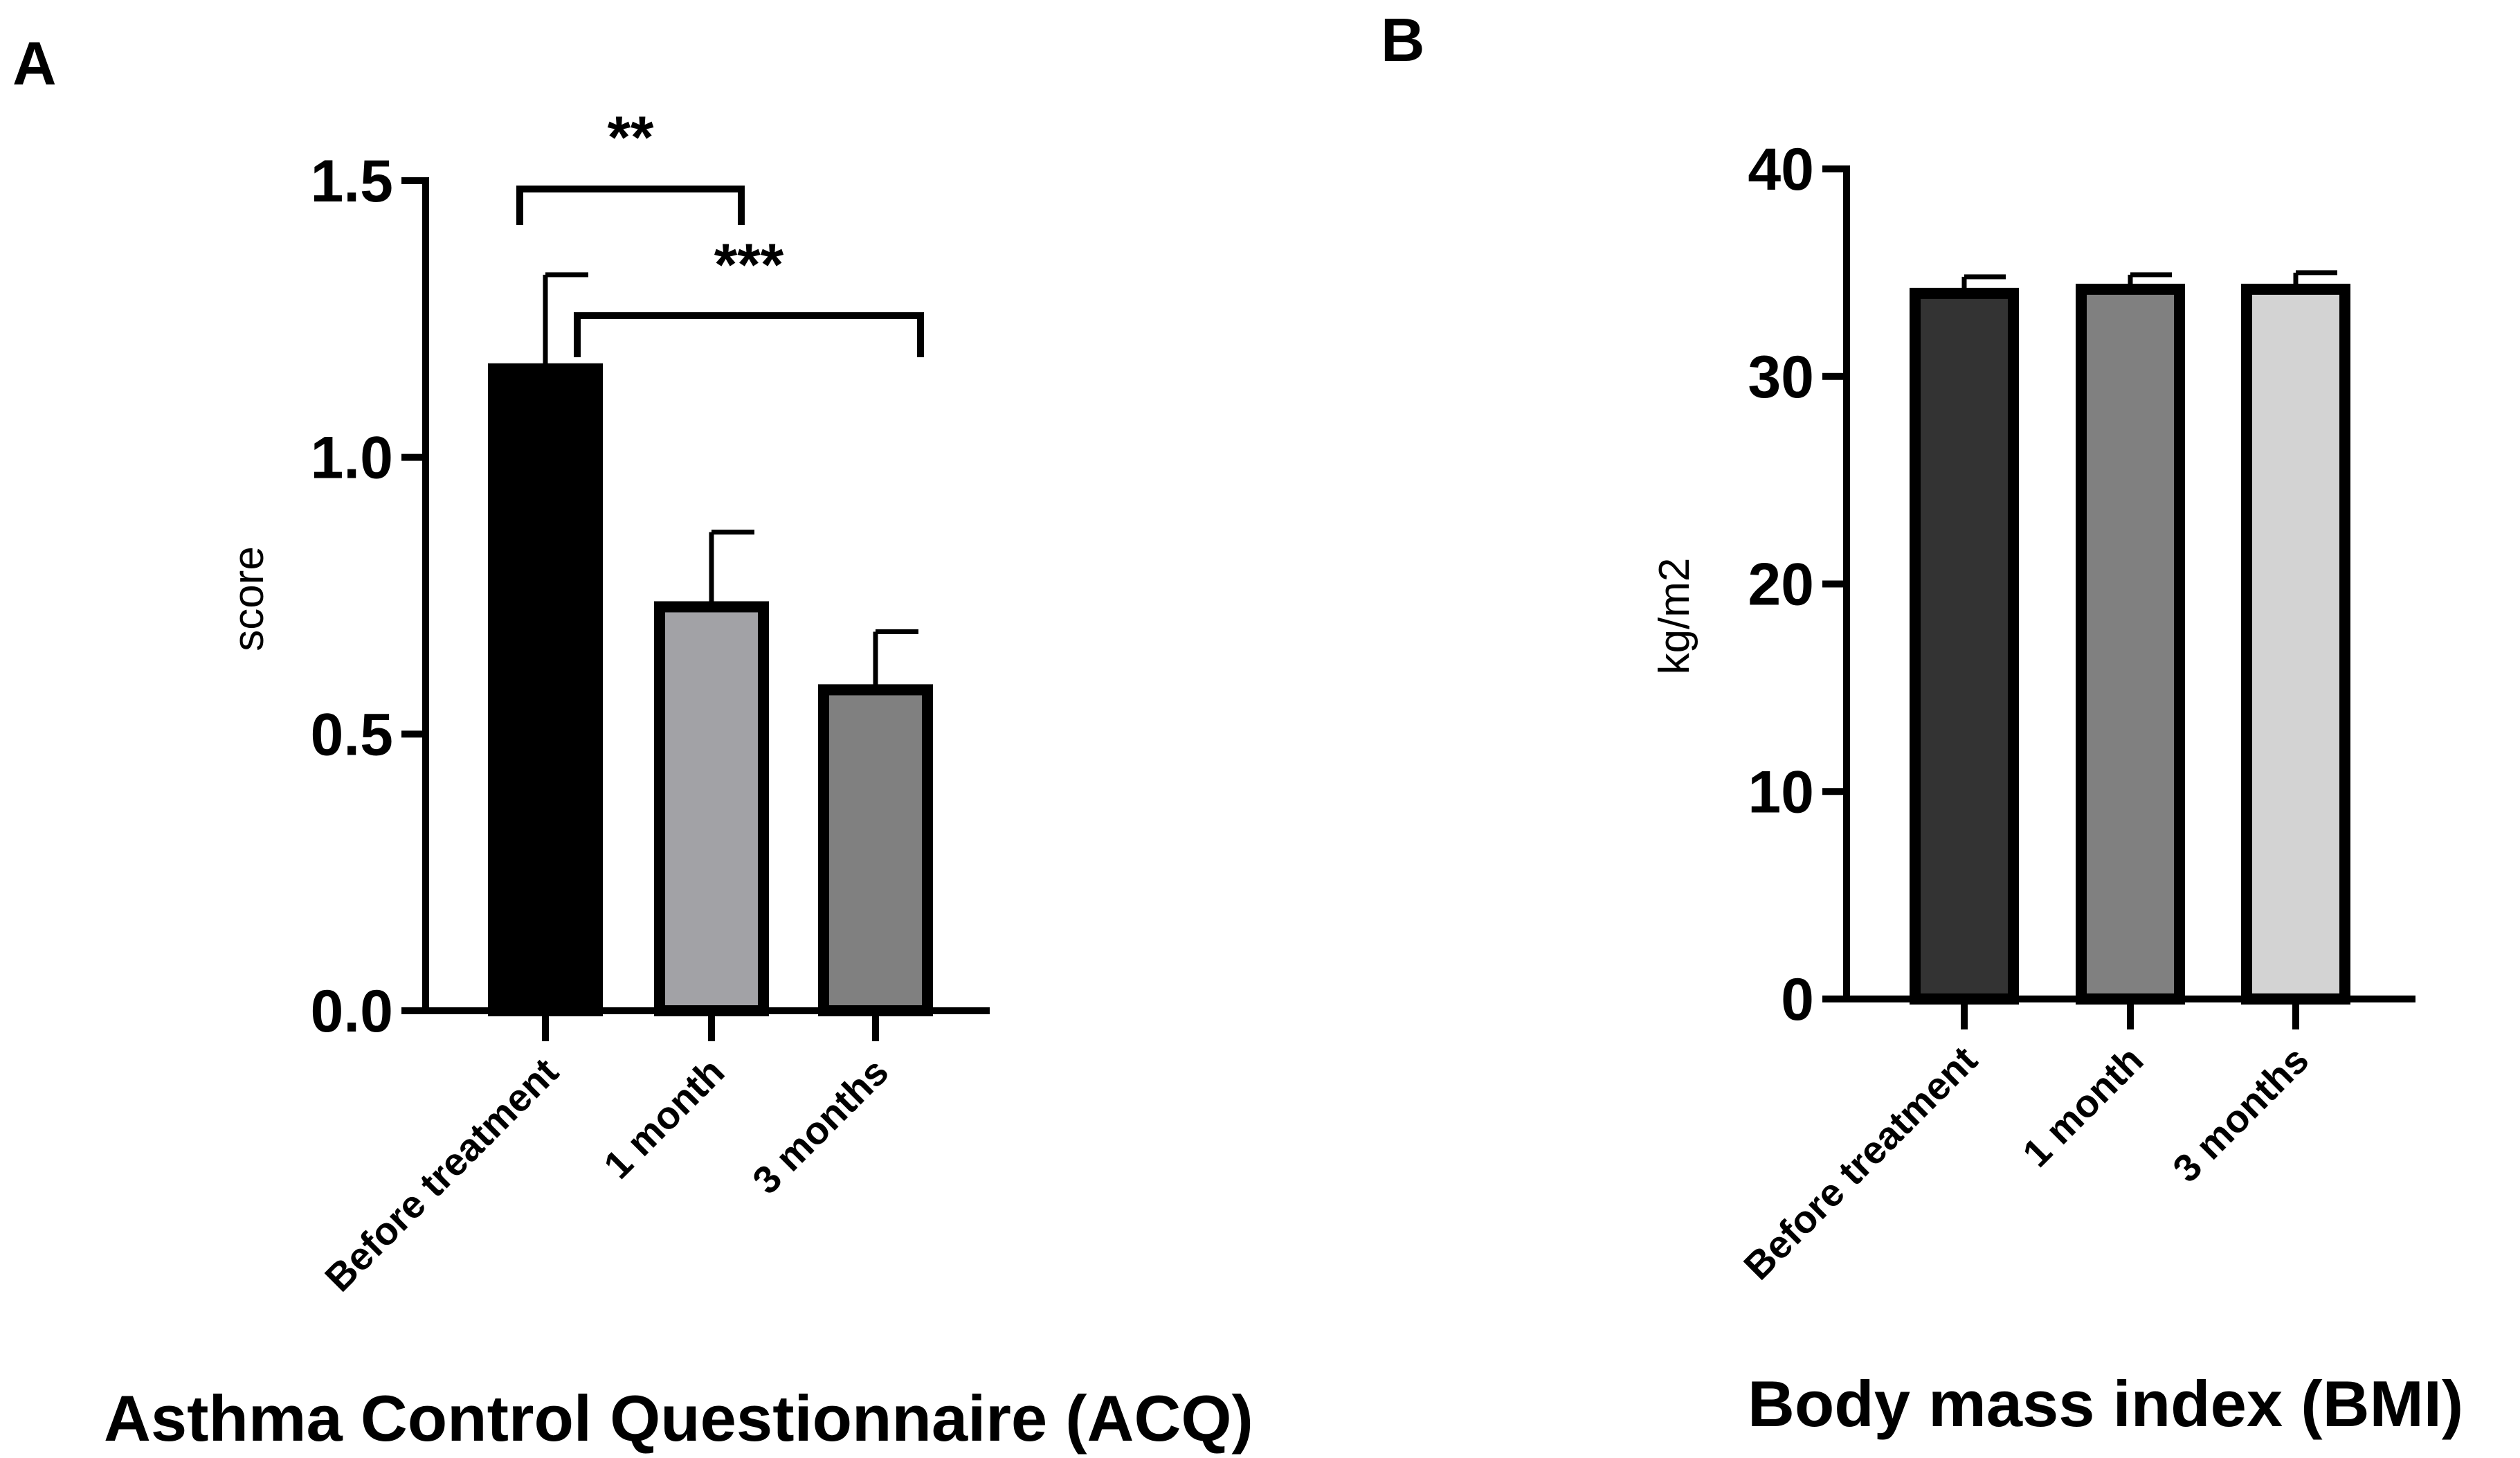 Image resolution: width=2520 pixels, height=1458 pixels. I want to click on acq-significance-label: **, so click(631, 138).